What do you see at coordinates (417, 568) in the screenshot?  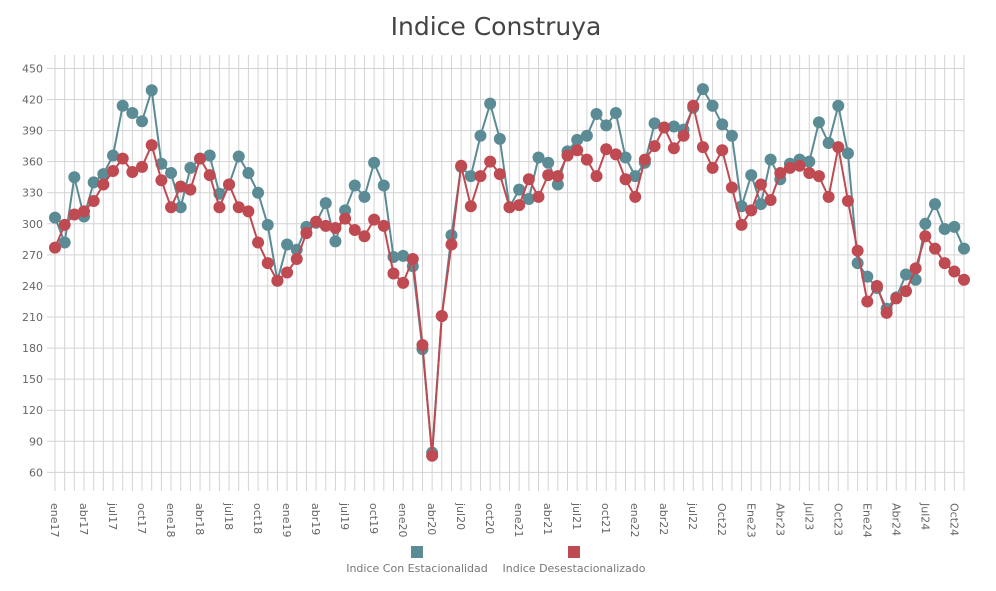 I see `legend-label-con-estacionalidad: Indice Con Estacionalidad` at bounding box center [417, 568].